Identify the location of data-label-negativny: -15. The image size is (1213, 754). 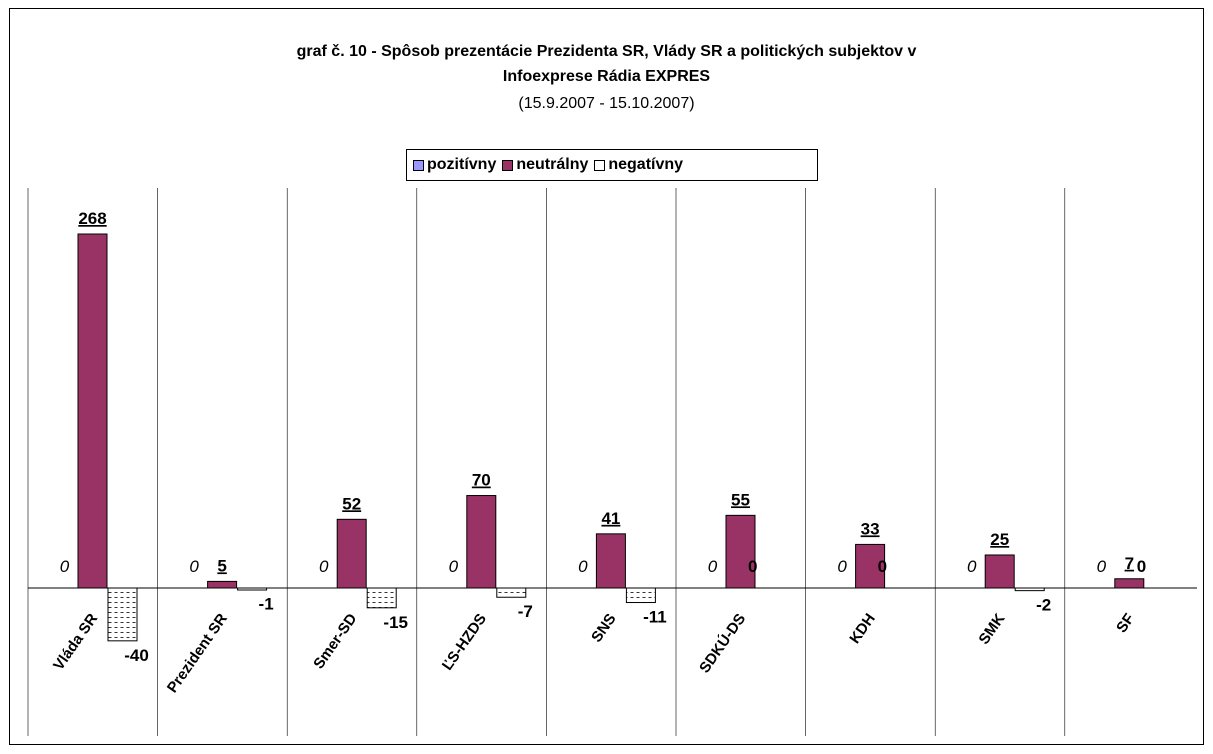
(395, 622).